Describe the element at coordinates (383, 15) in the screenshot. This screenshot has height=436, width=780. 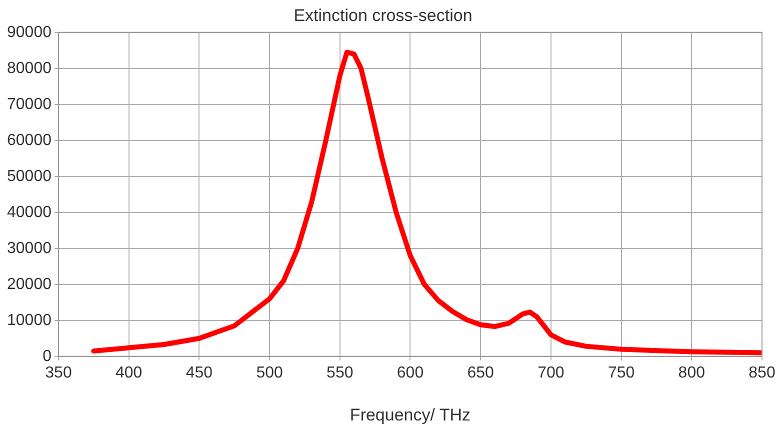
I see `chart-title: Extinction cross-section` at that location.